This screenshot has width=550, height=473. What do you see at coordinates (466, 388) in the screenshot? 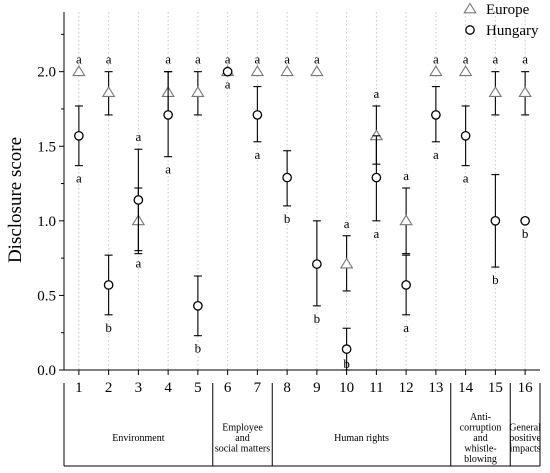
I see `x-tick-label-14: 14` at bounding box center [466, 388].